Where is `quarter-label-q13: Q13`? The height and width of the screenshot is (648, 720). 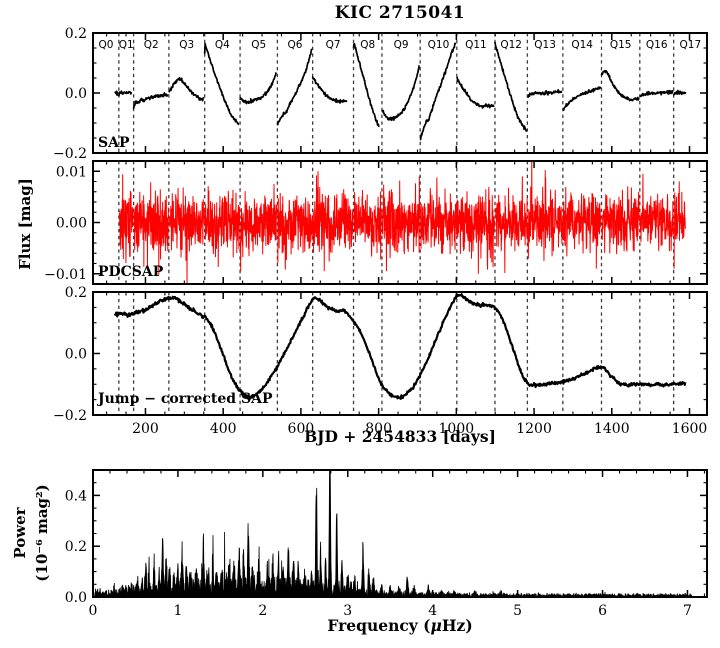
quarter-label-q13: Q13 is located at coordinates (545, 45).